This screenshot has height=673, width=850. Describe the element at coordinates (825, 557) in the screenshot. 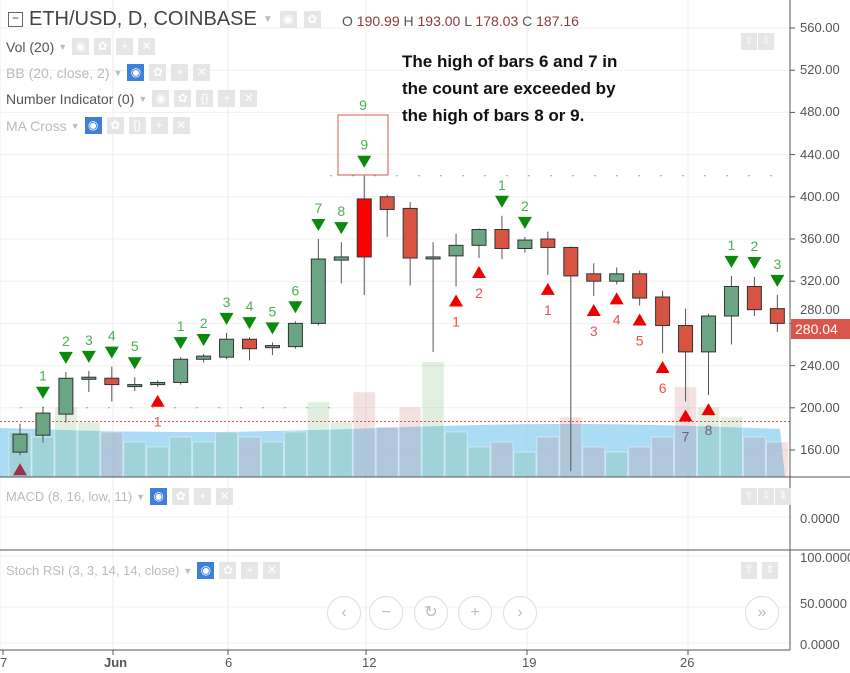

I see `stoch-axis-label: 100.0000` at that location.